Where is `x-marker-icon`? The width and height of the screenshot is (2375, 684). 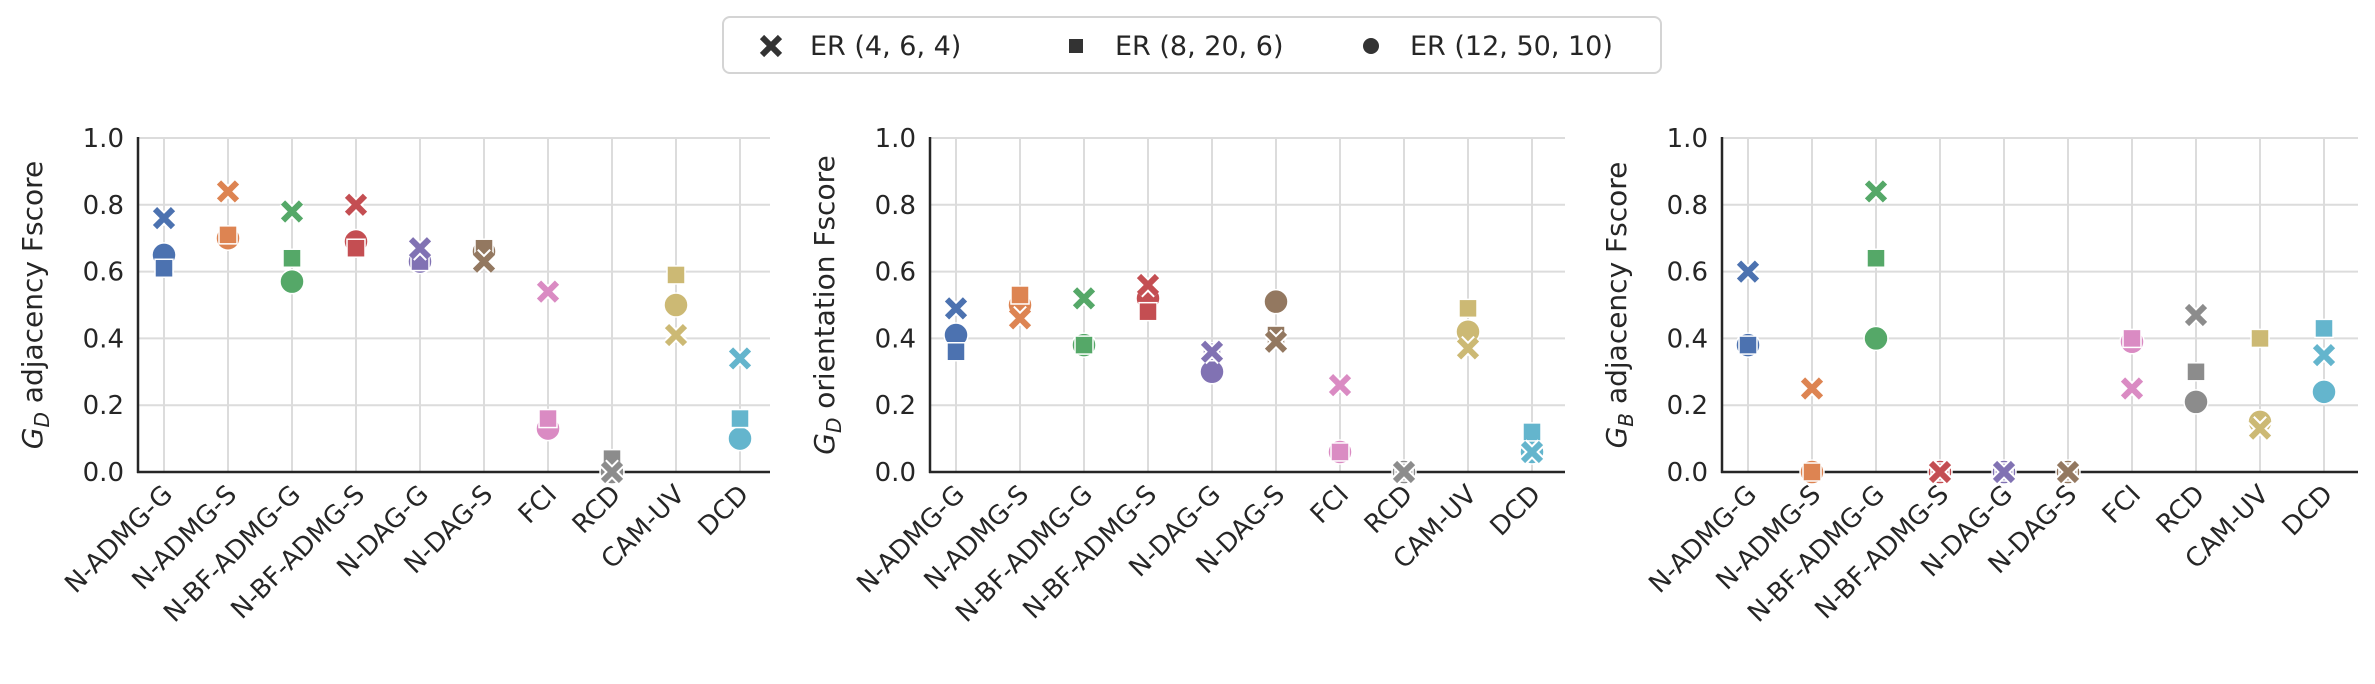 x-marker-icon is located at coordinates (771, 46).